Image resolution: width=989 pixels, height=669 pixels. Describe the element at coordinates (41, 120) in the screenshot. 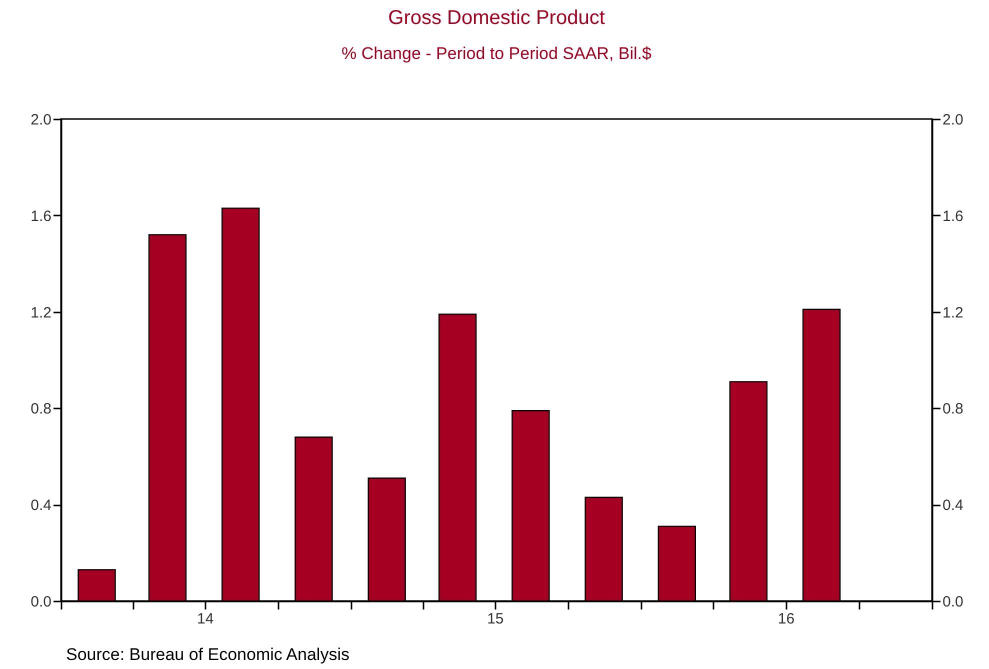

I see `y-tick-label: 2.0` at that location.